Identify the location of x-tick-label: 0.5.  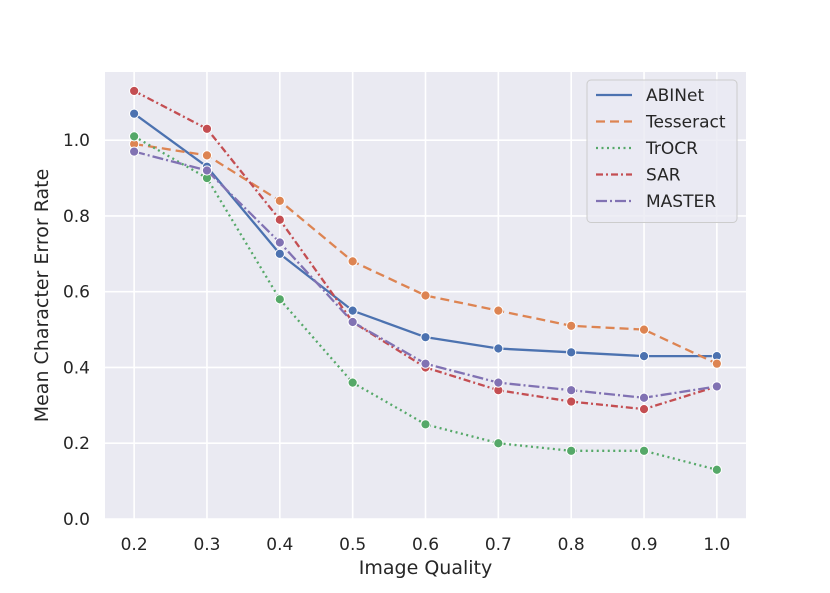
(352, 545).